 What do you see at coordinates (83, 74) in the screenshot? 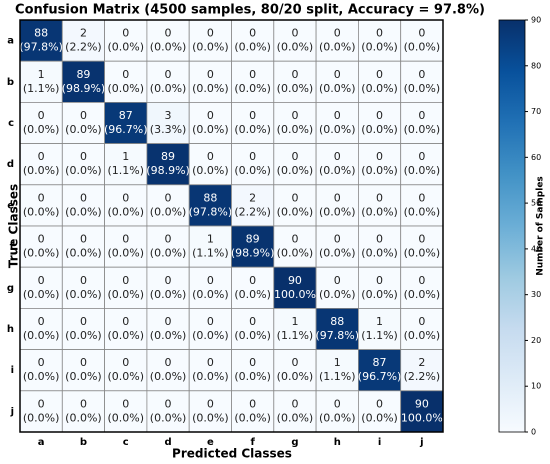
I see `cell-count: 89` at bounding box center [83, 74].